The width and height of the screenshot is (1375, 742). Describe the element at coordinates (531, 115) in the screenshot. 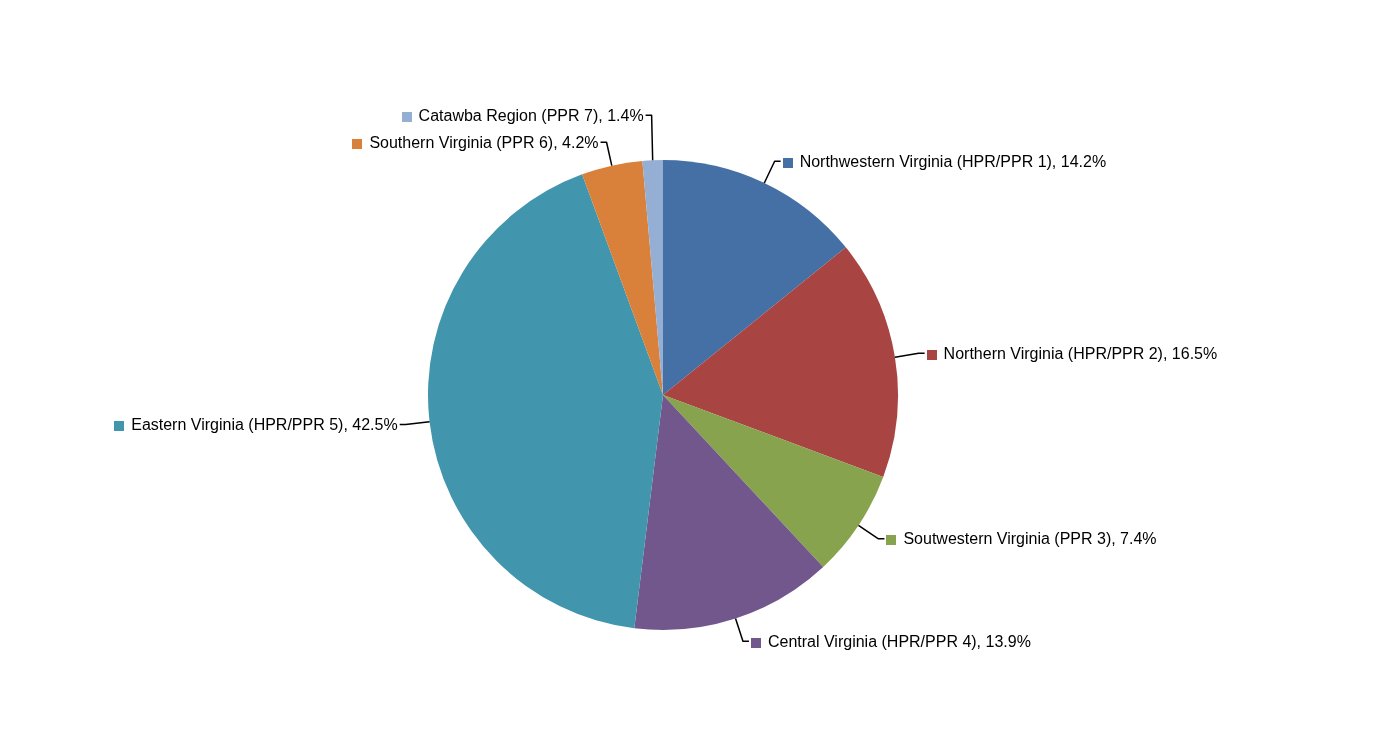

I see `legend-label: Catawba Region (PPR 7), 1.4%` at that location.